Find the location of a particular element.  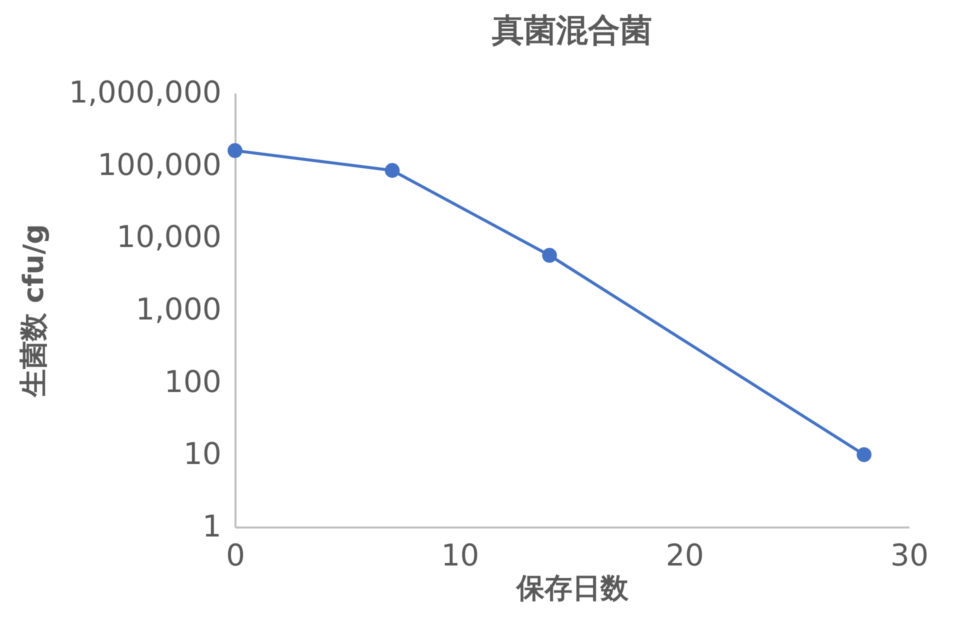

x-tick-label: 10 is located at coordinates (460, 556).